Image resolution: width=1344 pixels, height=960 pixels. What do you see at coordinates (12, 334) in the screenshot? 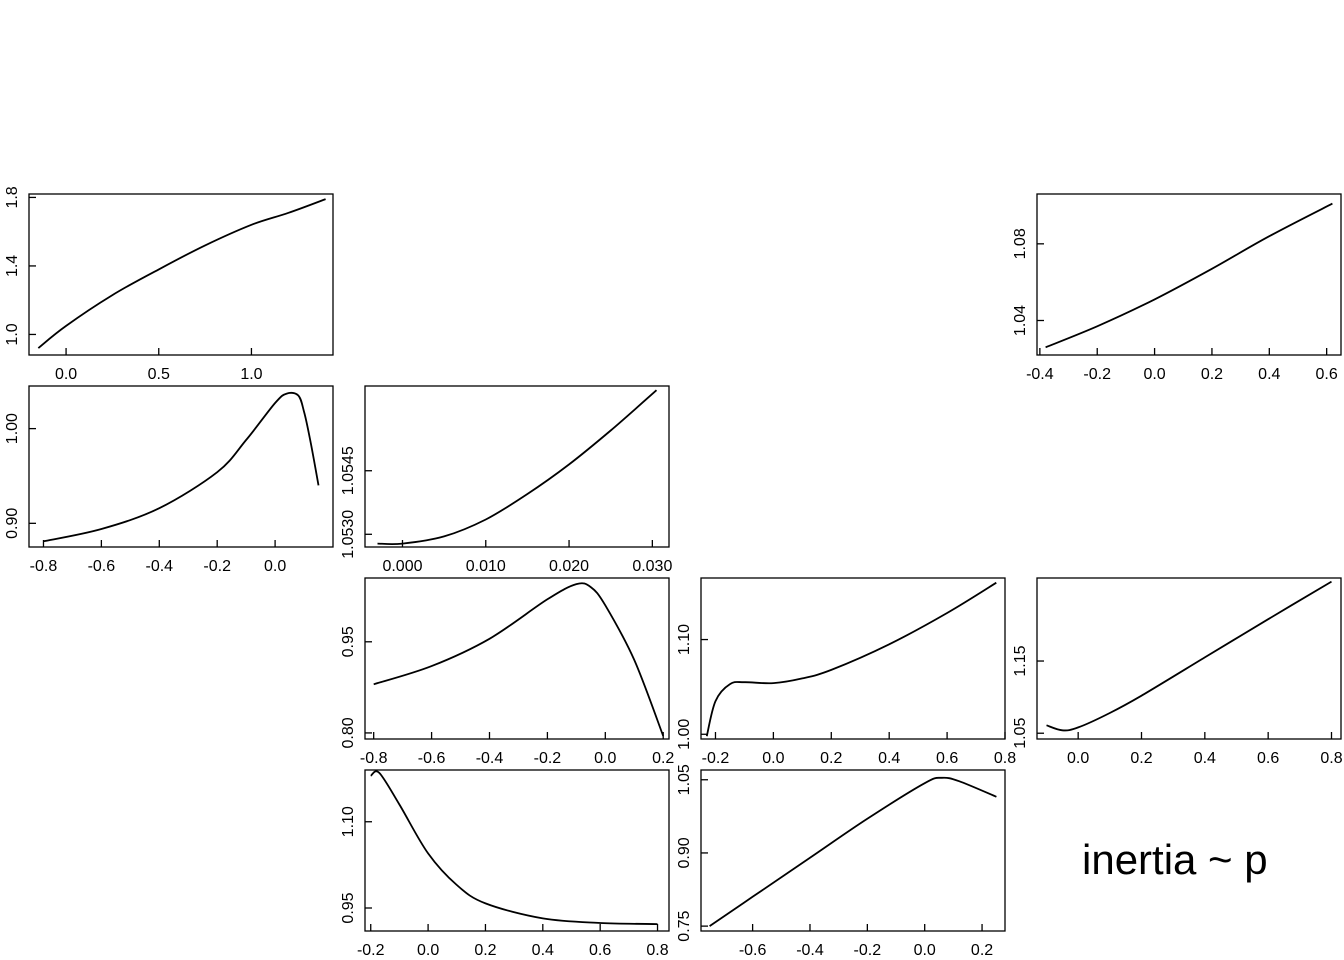
I see `y-tick-label: 1.0` at bounding box center [12, 334].